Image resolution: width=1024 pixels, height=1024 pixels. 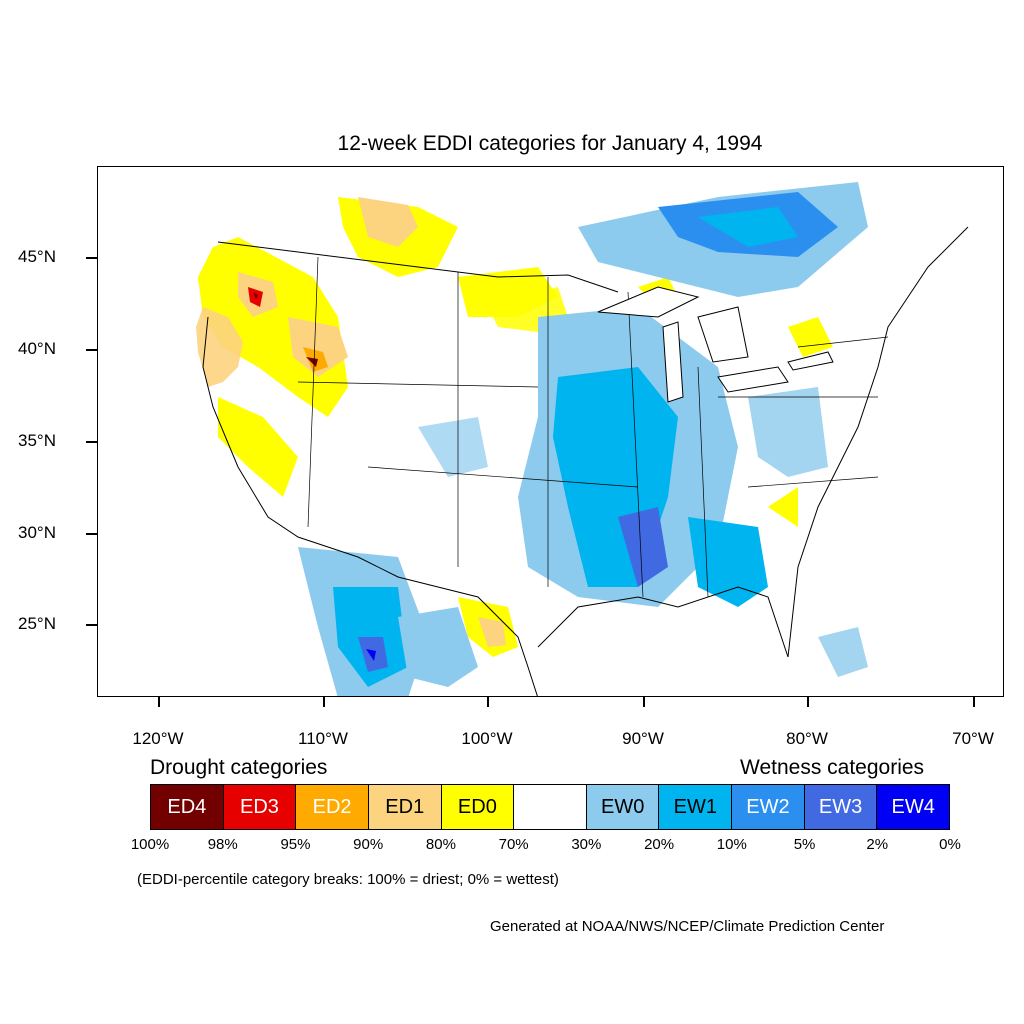 I want to click on legend-cell-ed2: ED2, so click(x=332, y=807).